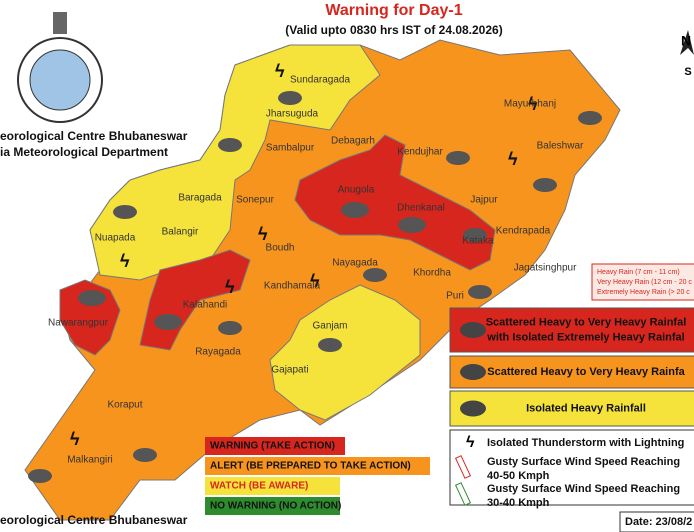 The width and height of the screenshot is (694, 532). I want to click on district-label: Sambalpur, so click(290, 148).